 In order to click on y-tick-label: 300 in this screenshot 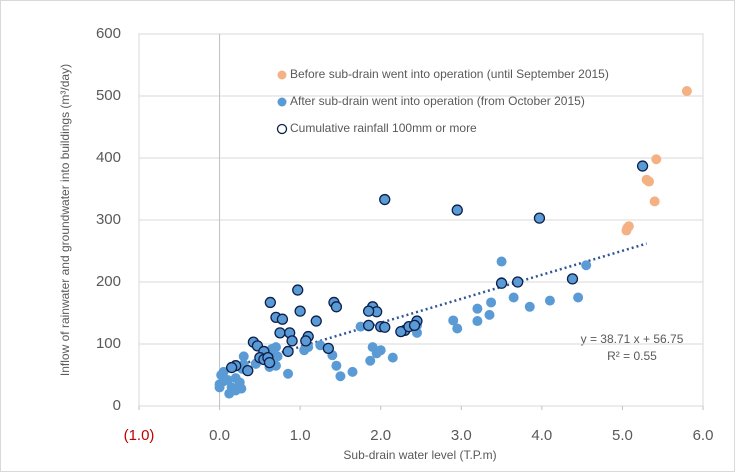, I will do `click(108, 219)`.